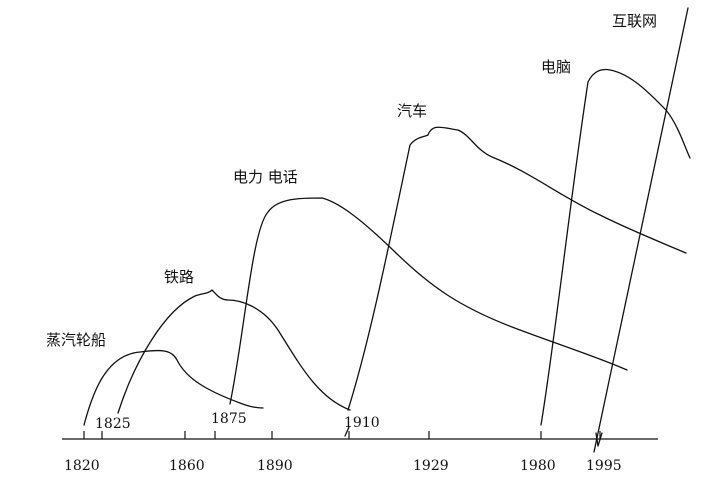 The image size is (720, 484). I want to click on axis-label-1980: 1980, so click(538, 466).